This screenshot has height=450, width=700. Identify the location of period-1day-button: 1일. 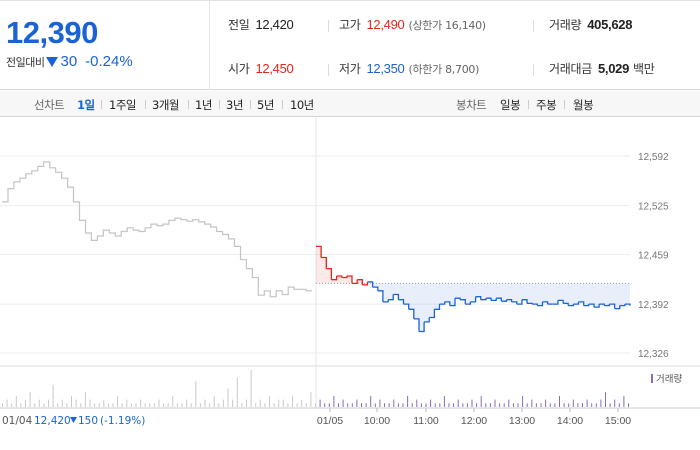
(86, 105).